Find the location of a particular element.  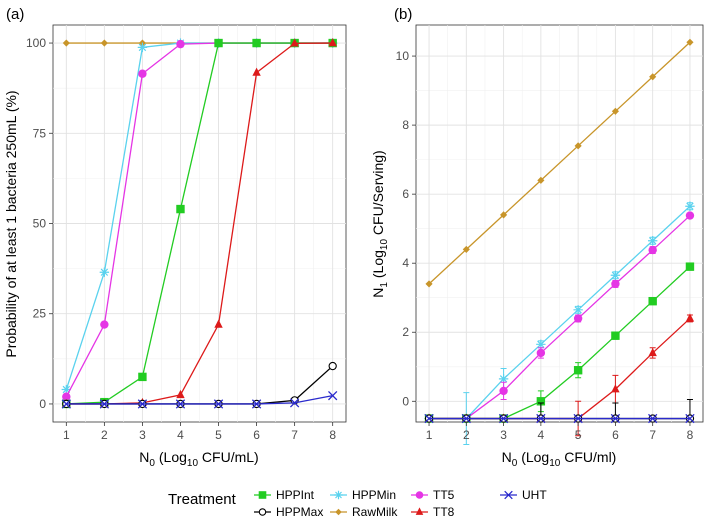

panel-a-x-tick-label: 5 is located at coordinates (218, 435).